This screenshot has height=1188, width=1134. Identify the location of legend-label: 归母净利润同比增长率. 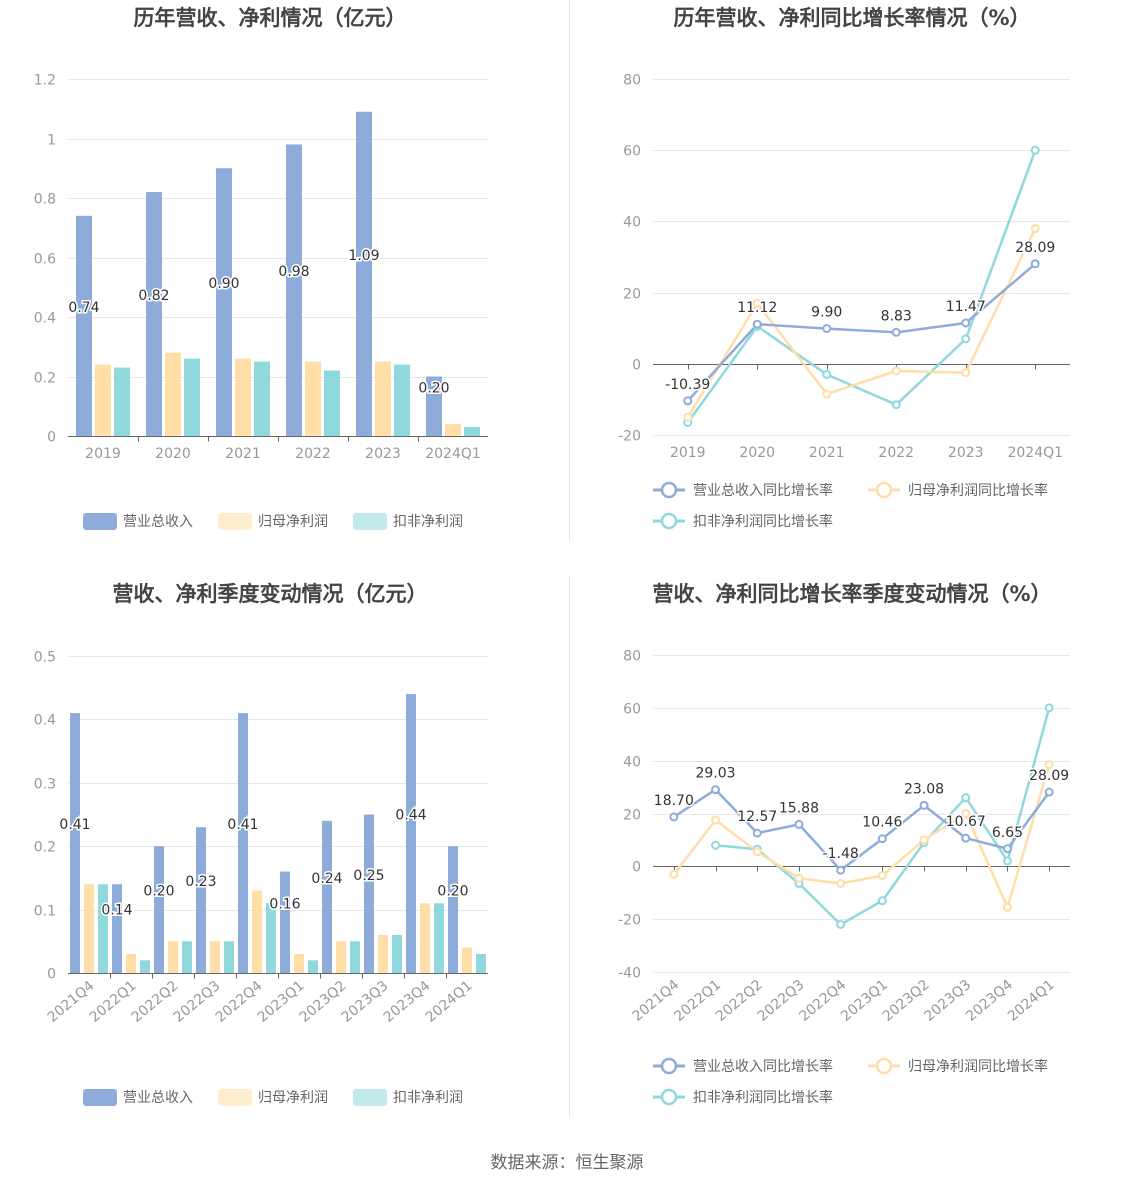
(978, 490).